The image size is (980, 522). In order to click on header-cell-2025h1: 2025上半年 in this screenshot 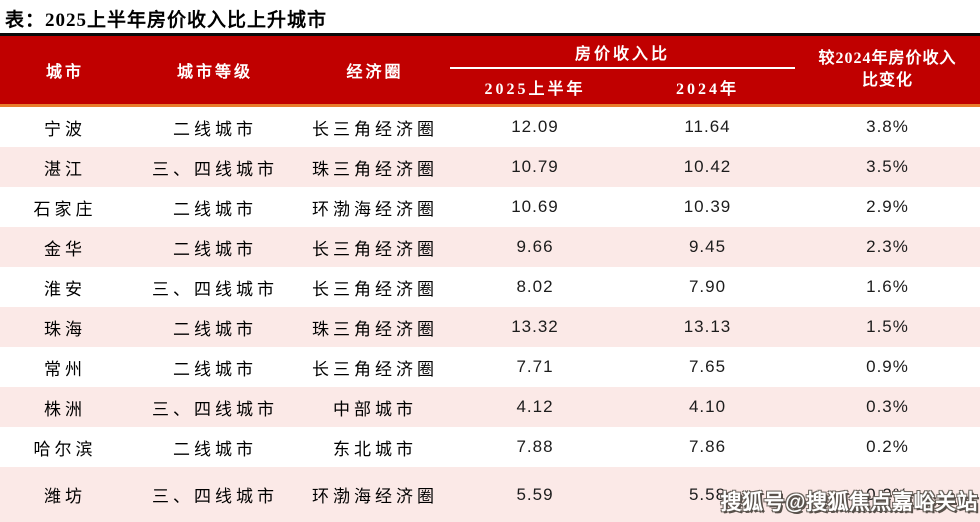, I will do `click(535, 89)`.